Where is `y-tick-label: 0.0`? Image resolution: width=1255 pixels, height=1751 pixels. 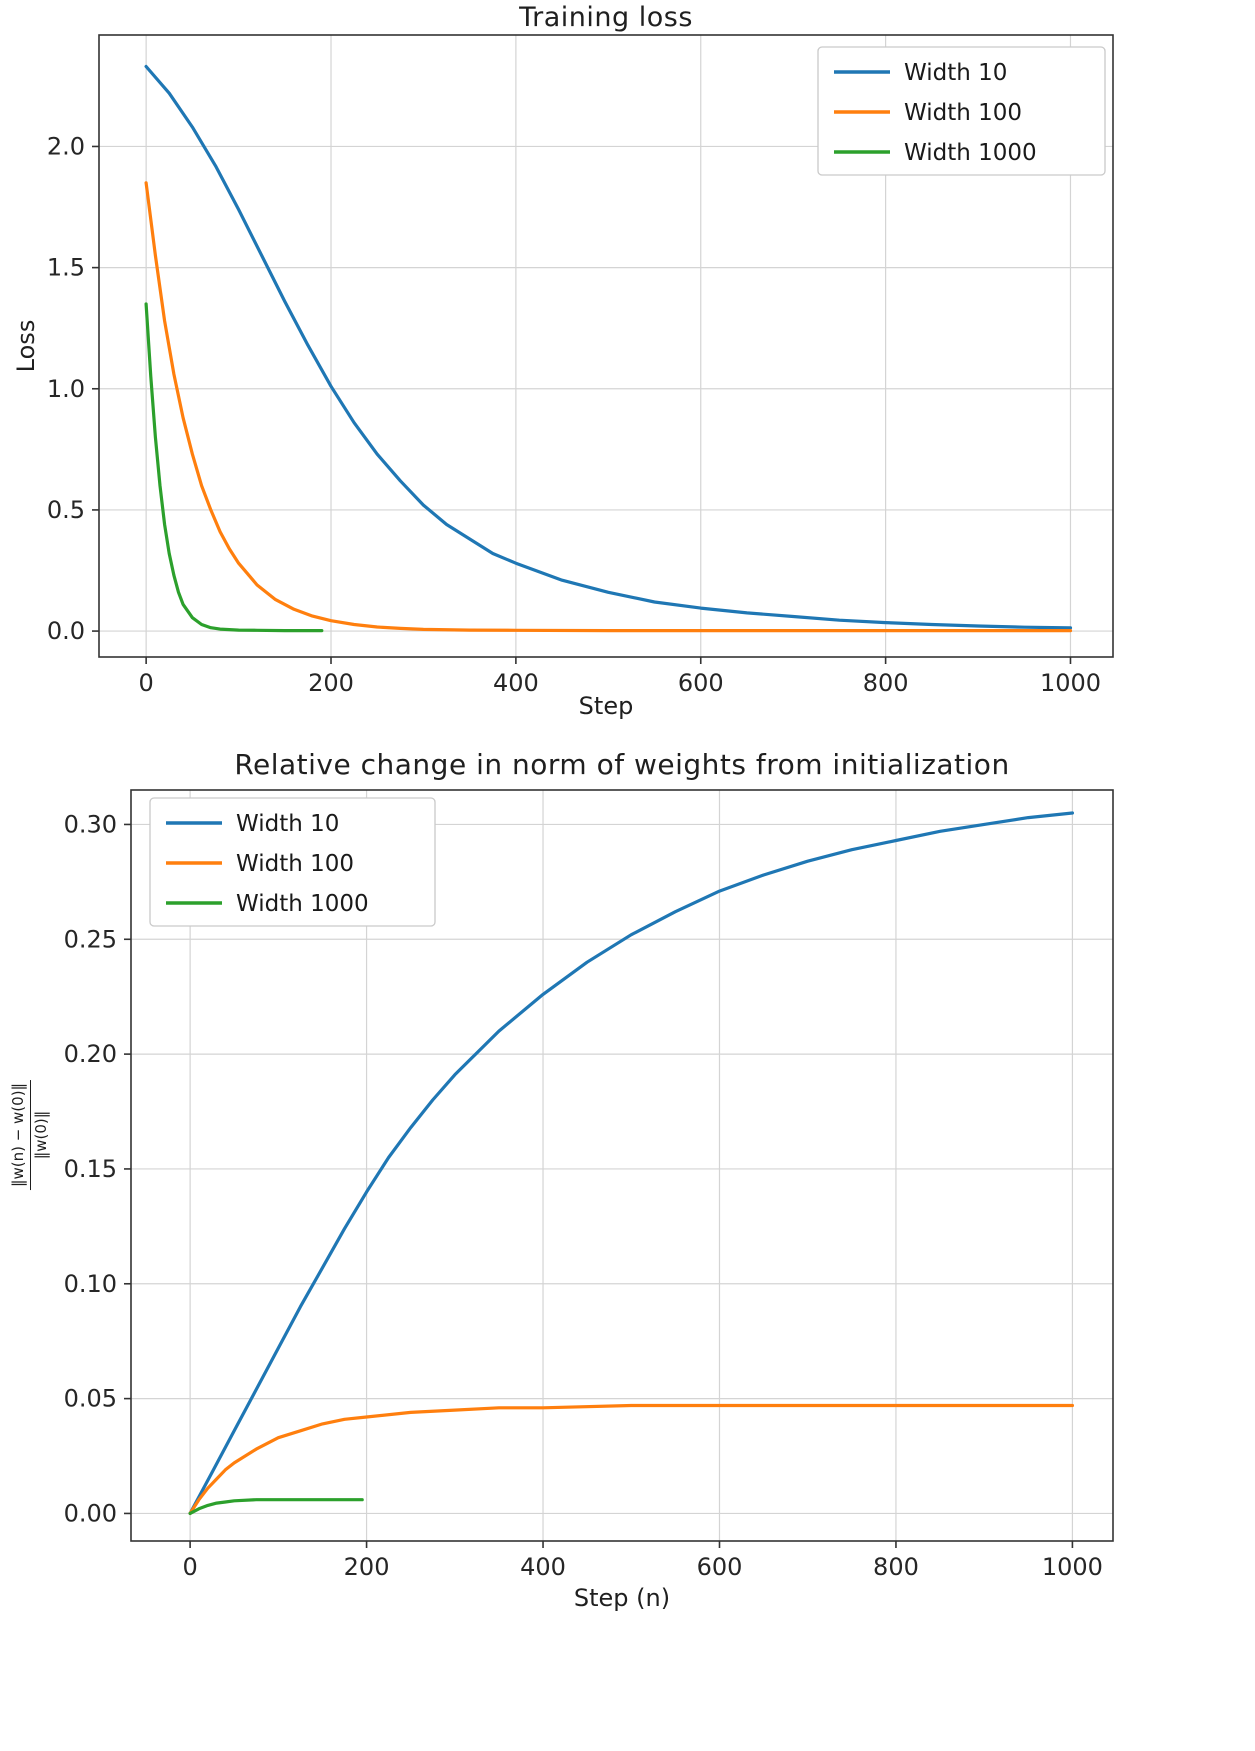
y-tick-label: 0.0 is located at coordinates (66, 631).